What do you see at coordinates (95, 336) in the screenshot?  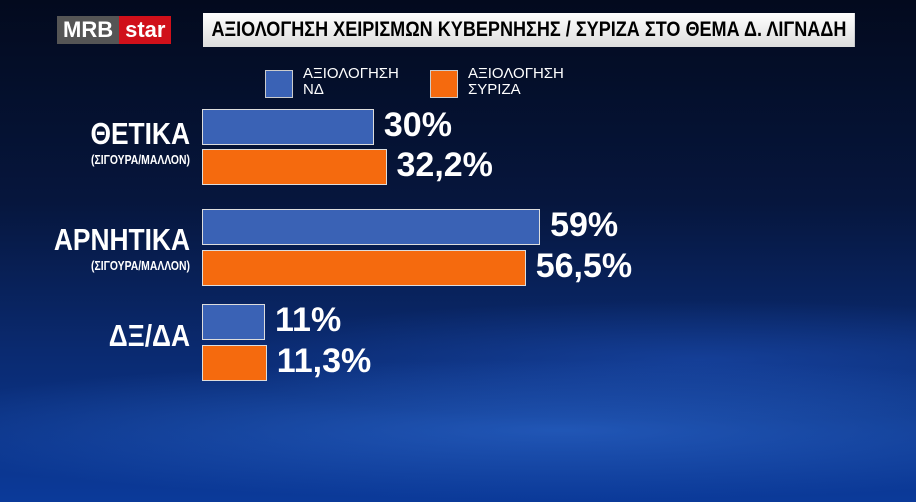 I see `category-label: ΔΞ/ΔΑ` at bounding box center [95, 336].